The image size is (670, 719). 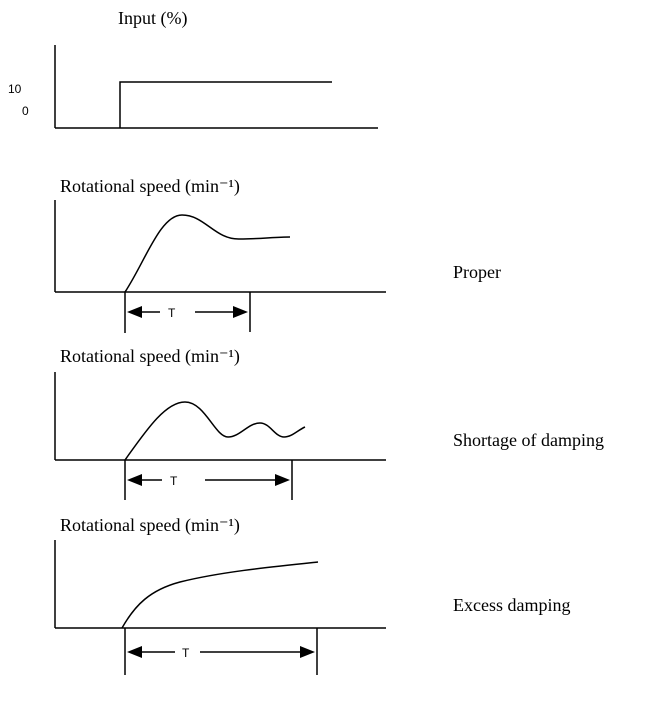 I want to click on case-label: Shortage of damping, so click(x=528, y=440).